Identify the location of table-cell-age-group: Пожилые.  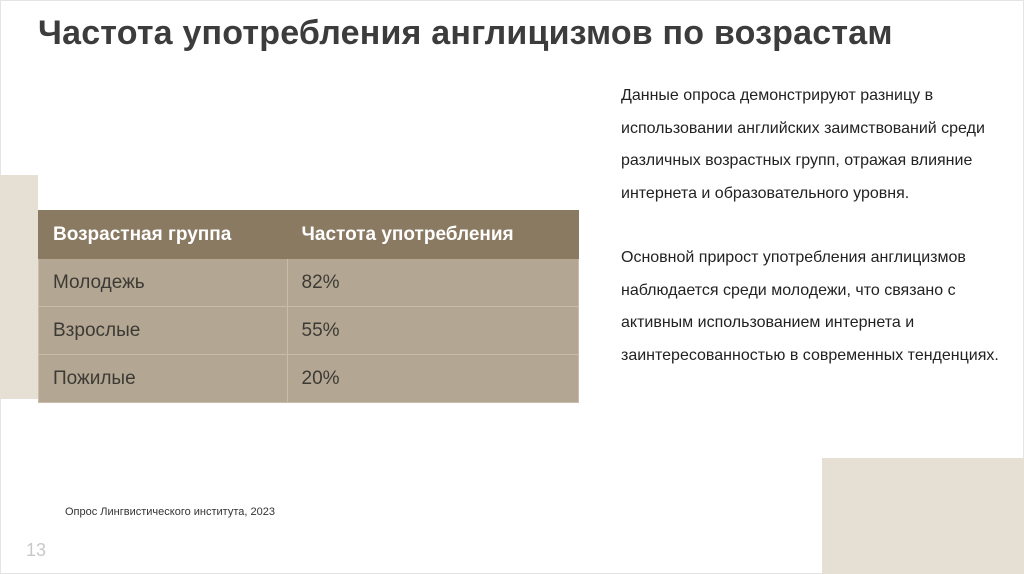
(163, 378).